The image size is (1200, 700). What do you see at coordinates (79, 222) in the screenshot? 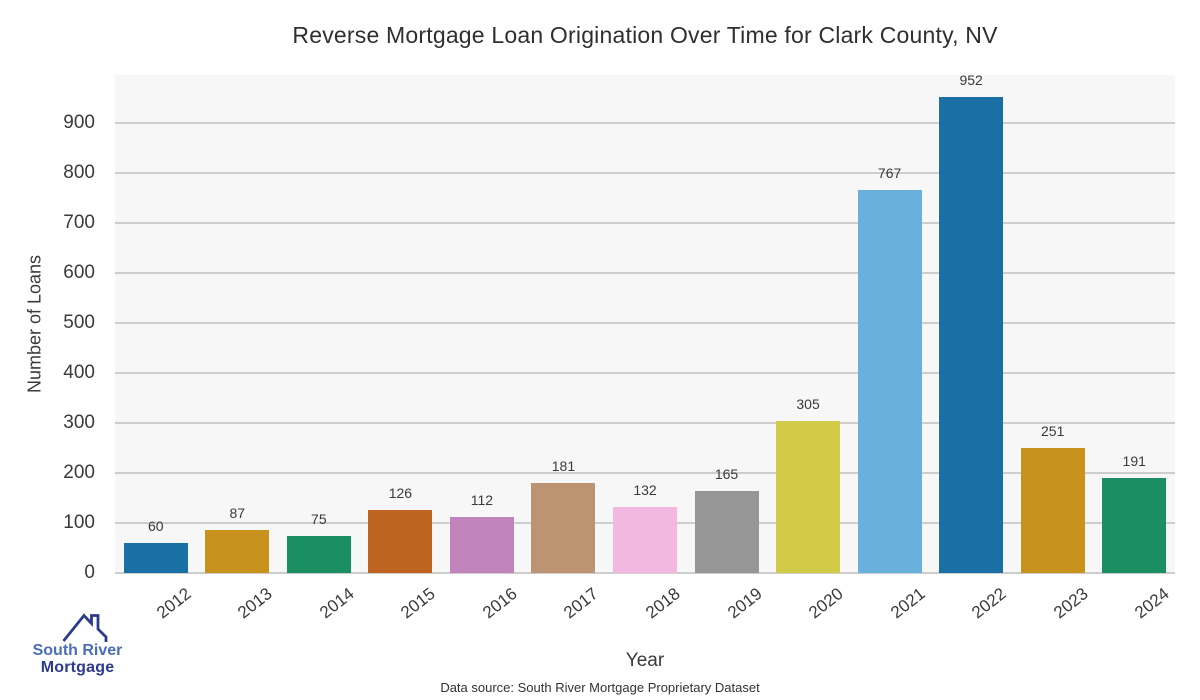
I see `y-tick-label-700: 700` at bounding box center [79, 222].